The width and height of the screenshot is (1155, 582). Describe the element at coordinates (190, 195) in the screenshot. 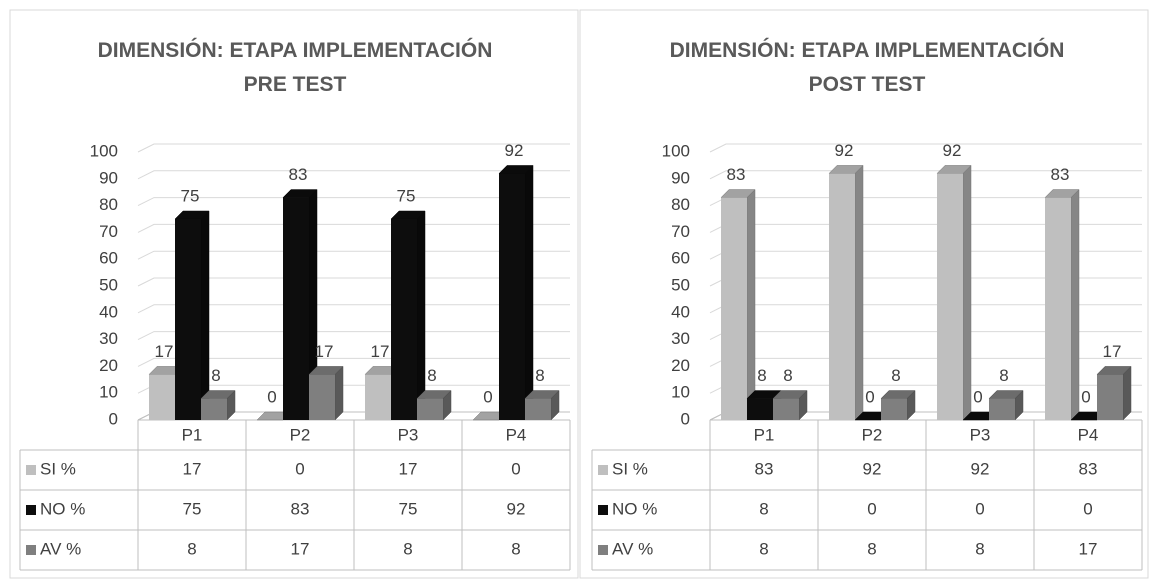

I see `data-label: 75` at that location.